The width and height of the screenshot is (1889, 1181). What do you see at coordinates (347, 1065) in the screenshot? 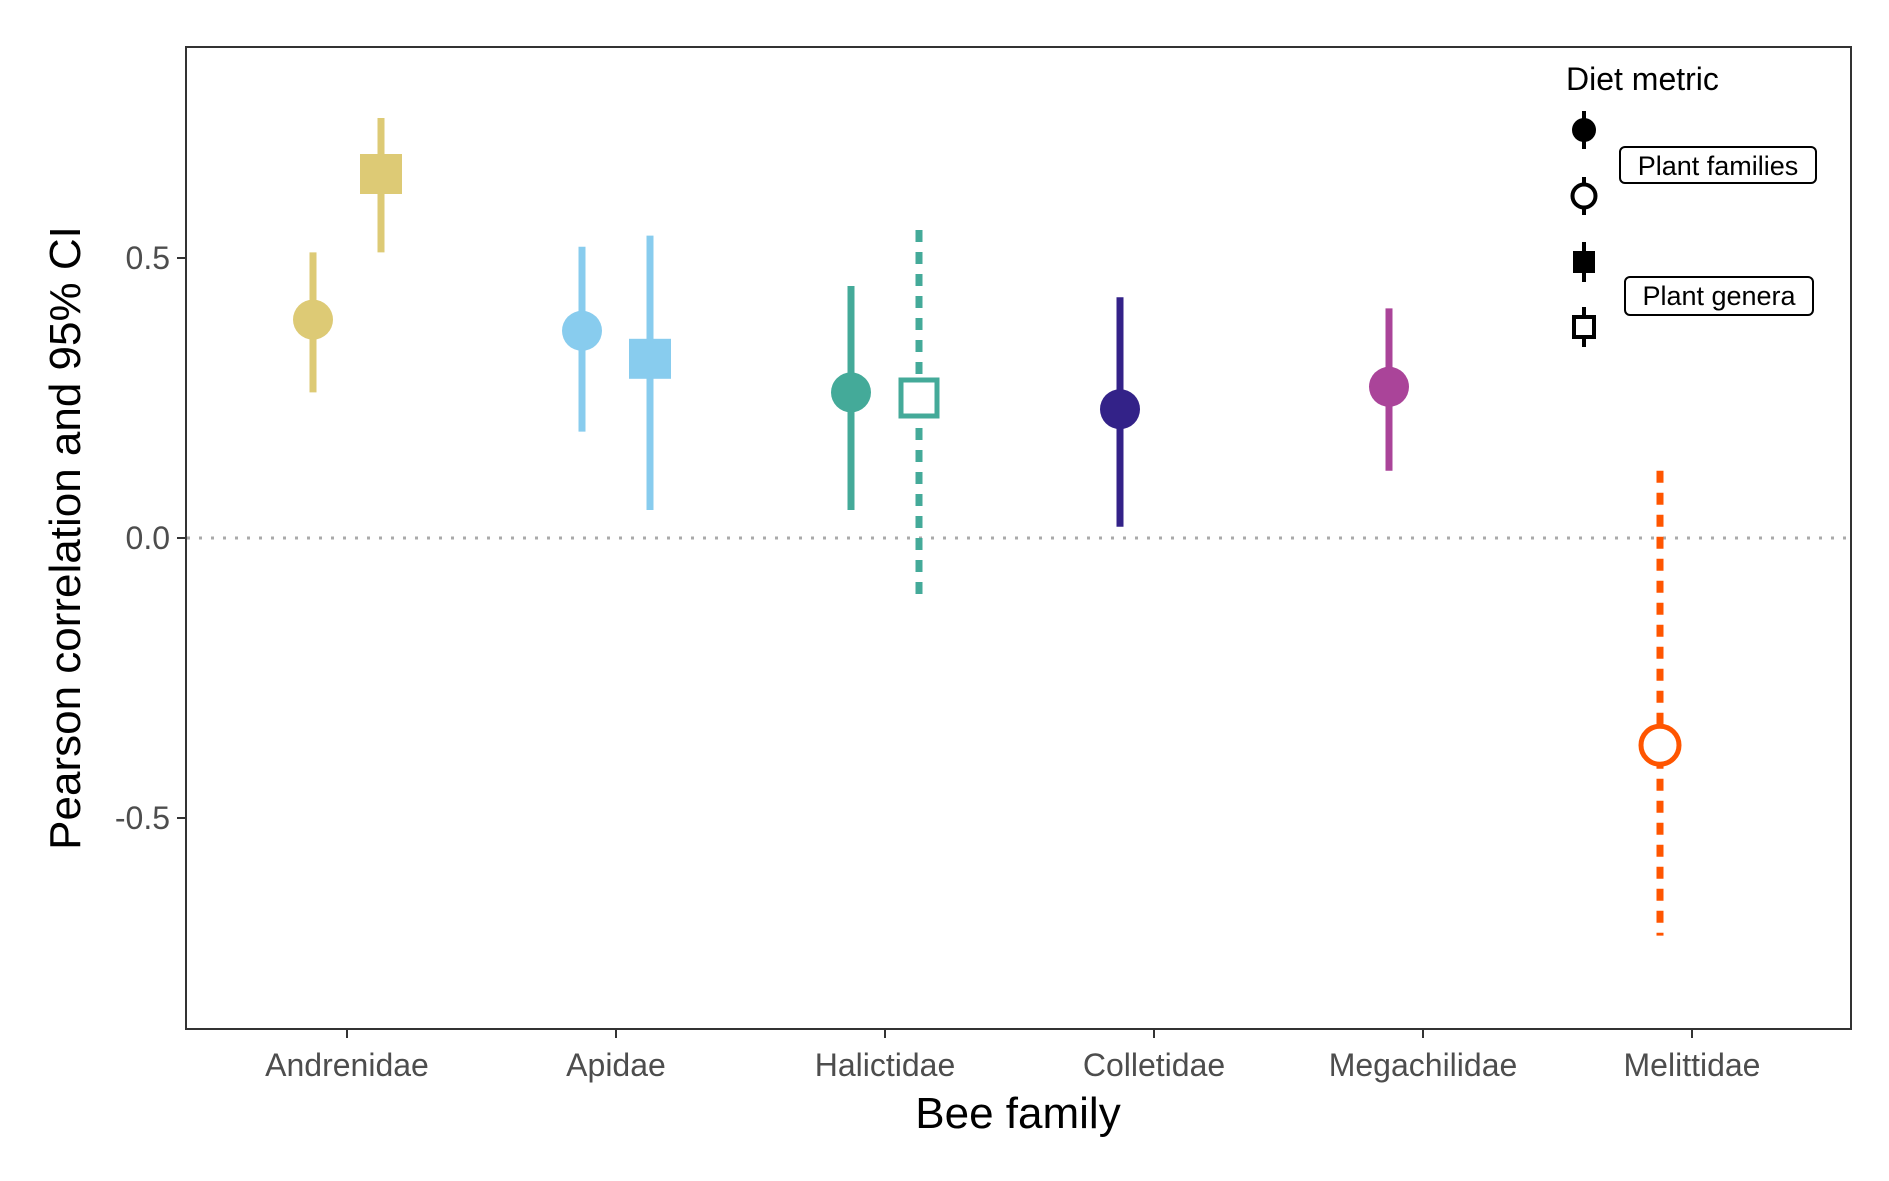
I see `x-tick-label: Andrenidae` at bounding box center [347, 1065].